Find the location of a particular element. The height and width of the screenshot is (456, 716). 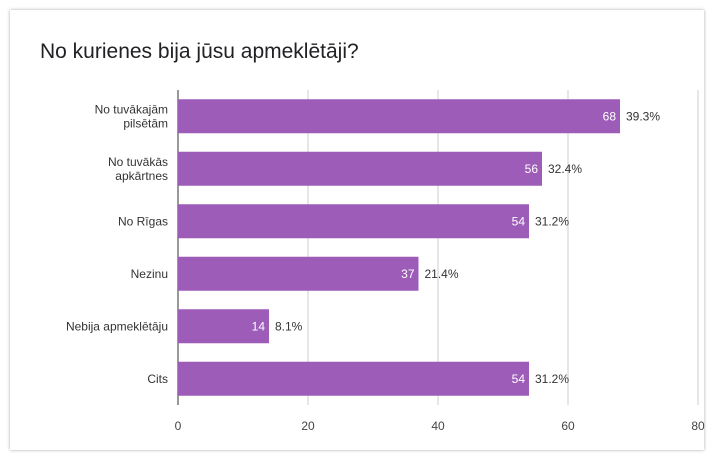

category-label: Cits is located at coordinates (157, 379).